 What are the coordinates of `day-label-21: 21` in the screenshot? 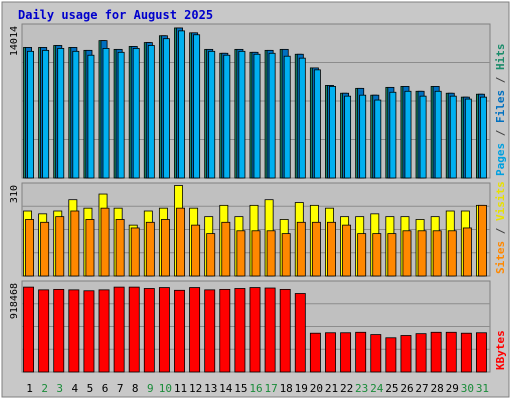 It's located at (331, 388).